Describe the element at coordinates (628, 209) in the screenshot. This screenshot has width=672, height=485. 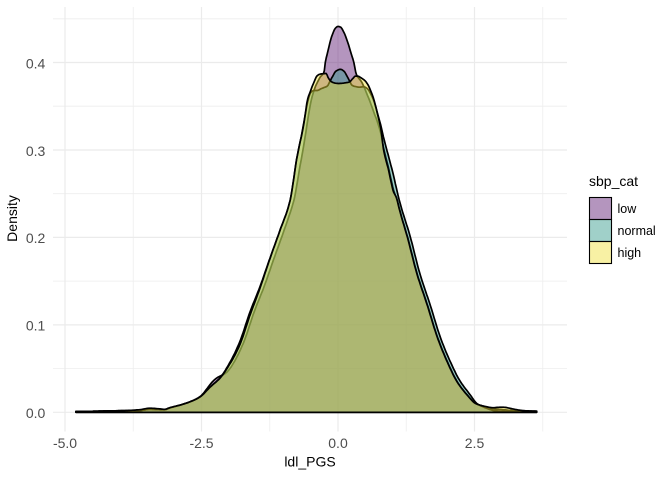
I see `svg-text: low` at that location.